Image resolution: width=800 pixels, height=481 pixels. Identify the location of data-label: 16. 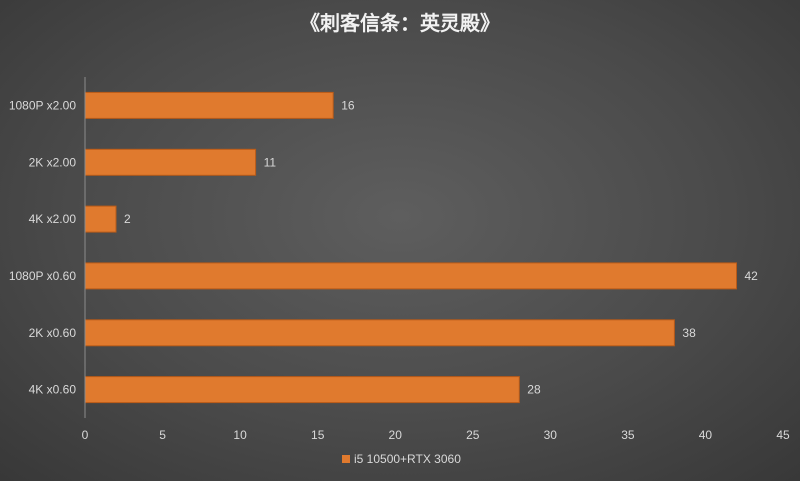
(348, 105).